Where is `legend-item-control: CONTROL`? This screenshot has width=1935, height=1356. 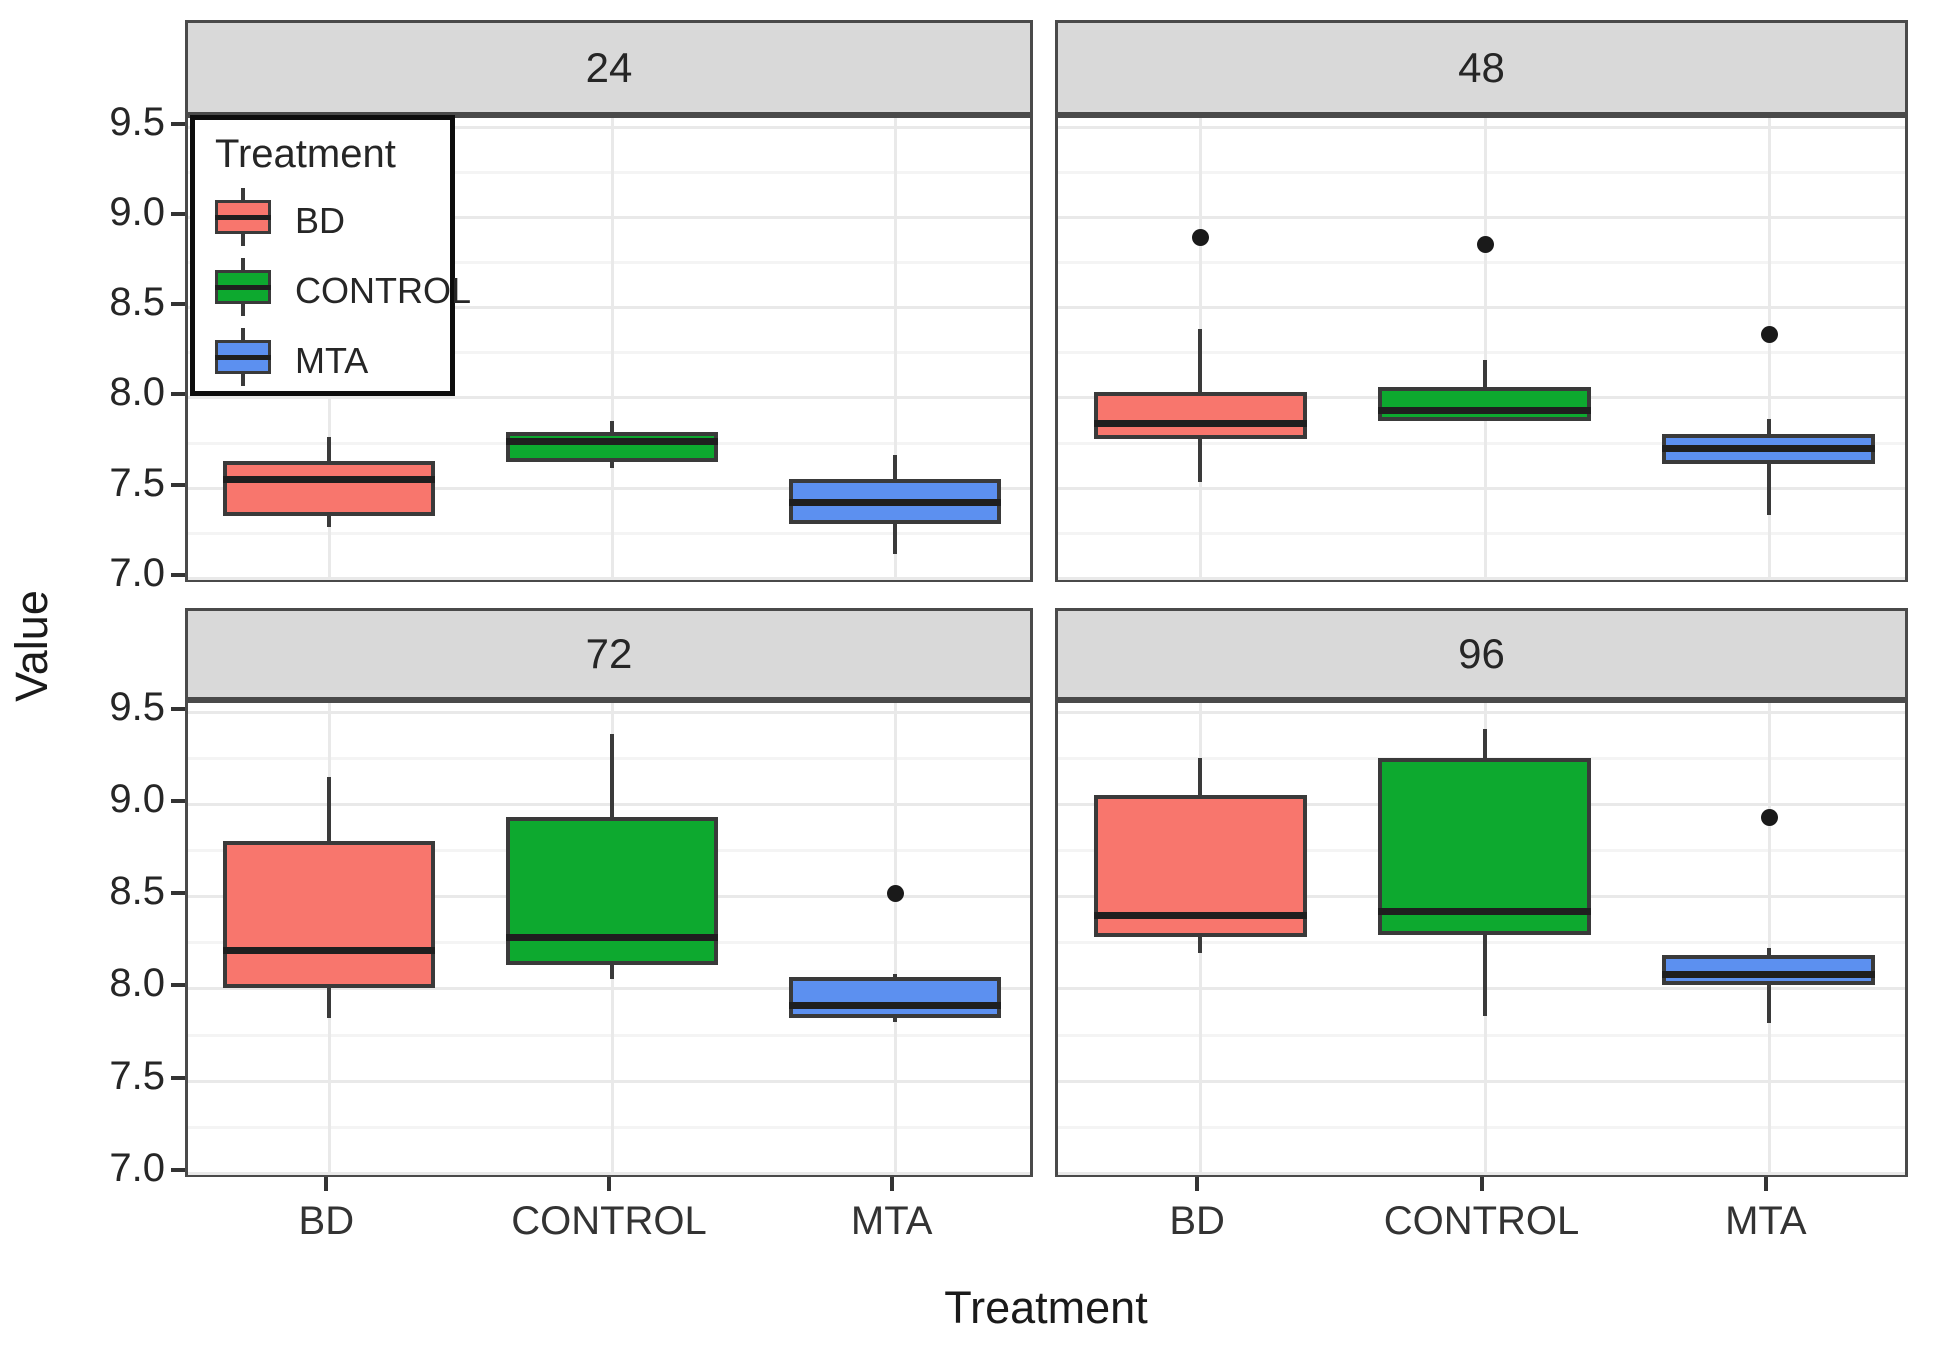
legend-item-control: CONTROL is located at coordinates (343, 287).